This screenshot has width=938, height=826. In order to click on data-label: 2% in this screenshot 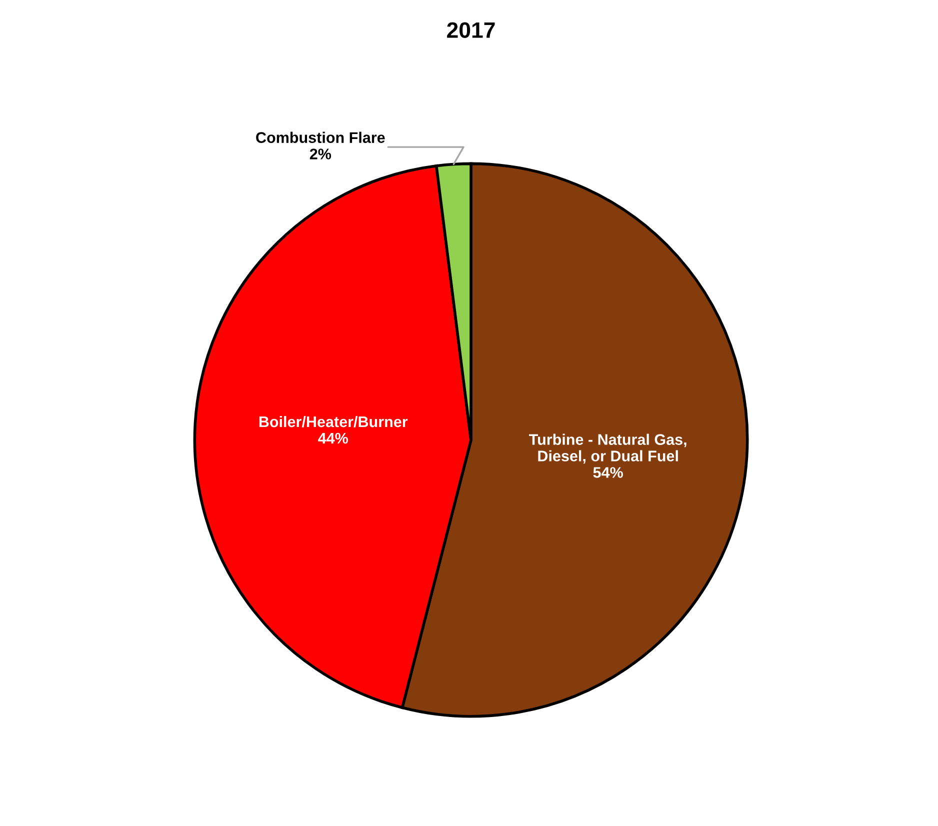, I will do `click(321, 154)`.